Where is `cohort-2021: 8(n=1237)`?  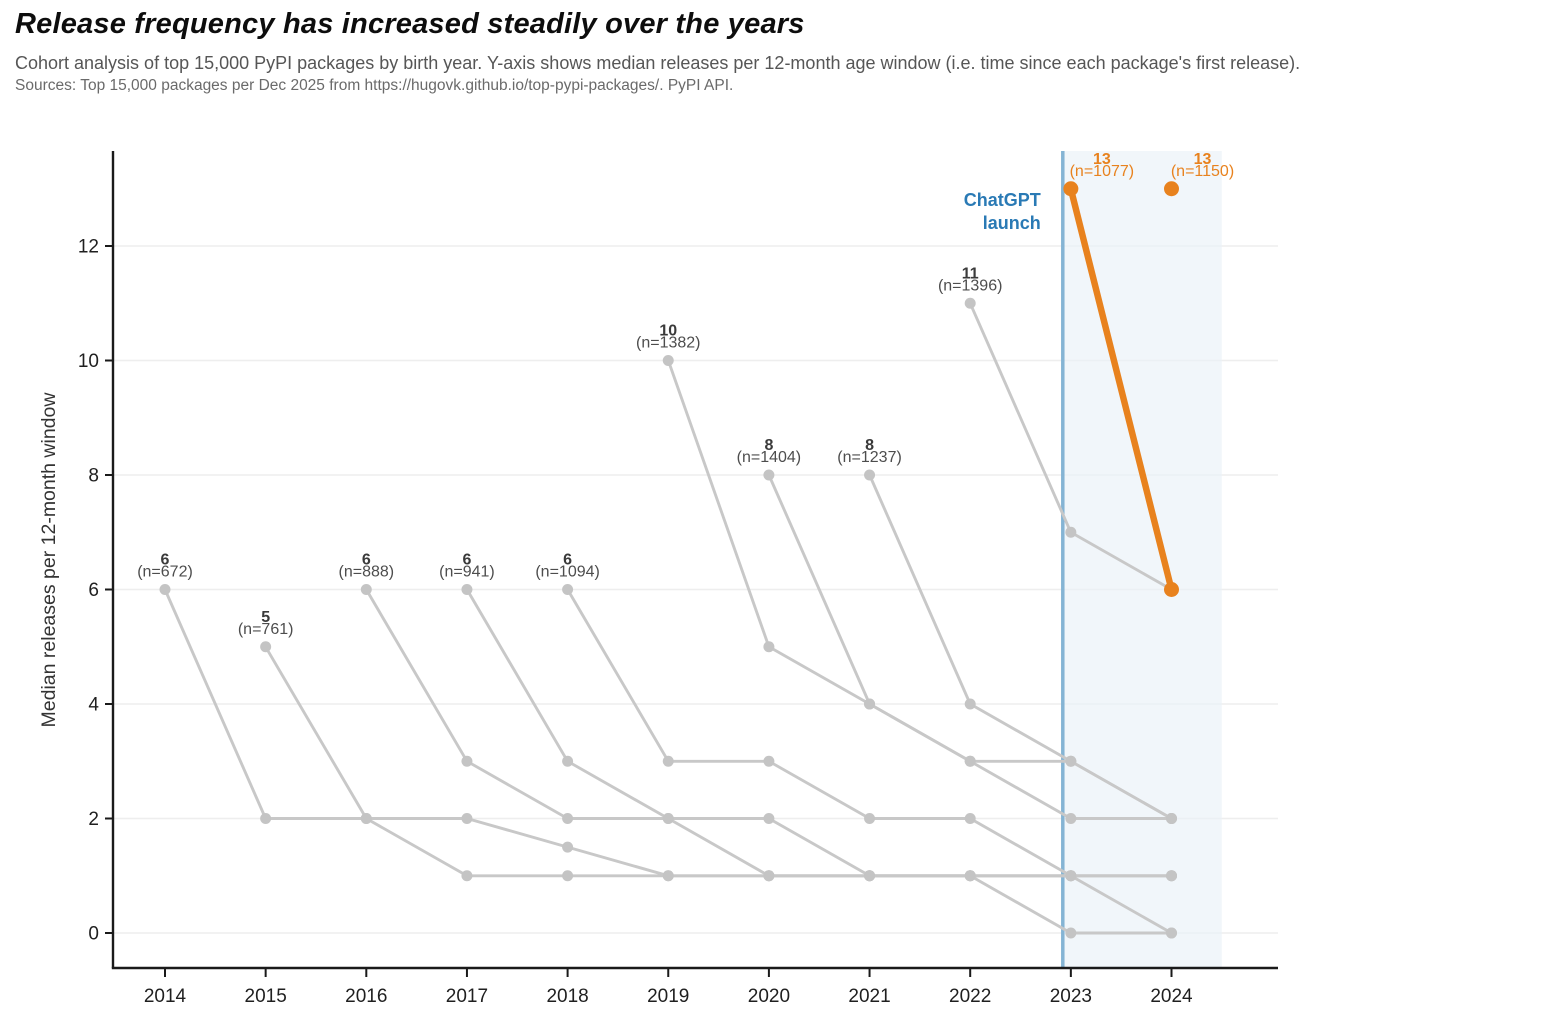
cohort-2021: 8(n=1237) is located at coordinates (1007, 630).